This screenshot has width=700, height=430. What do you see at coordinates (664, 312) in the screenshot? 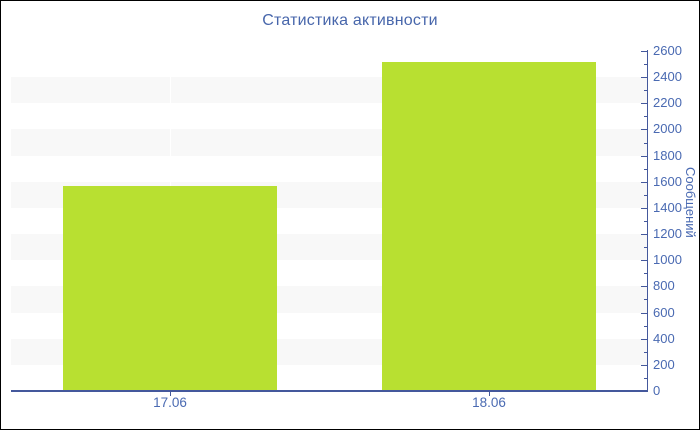
I see `y-tick-label: 600` at bounding box center [664, 312].